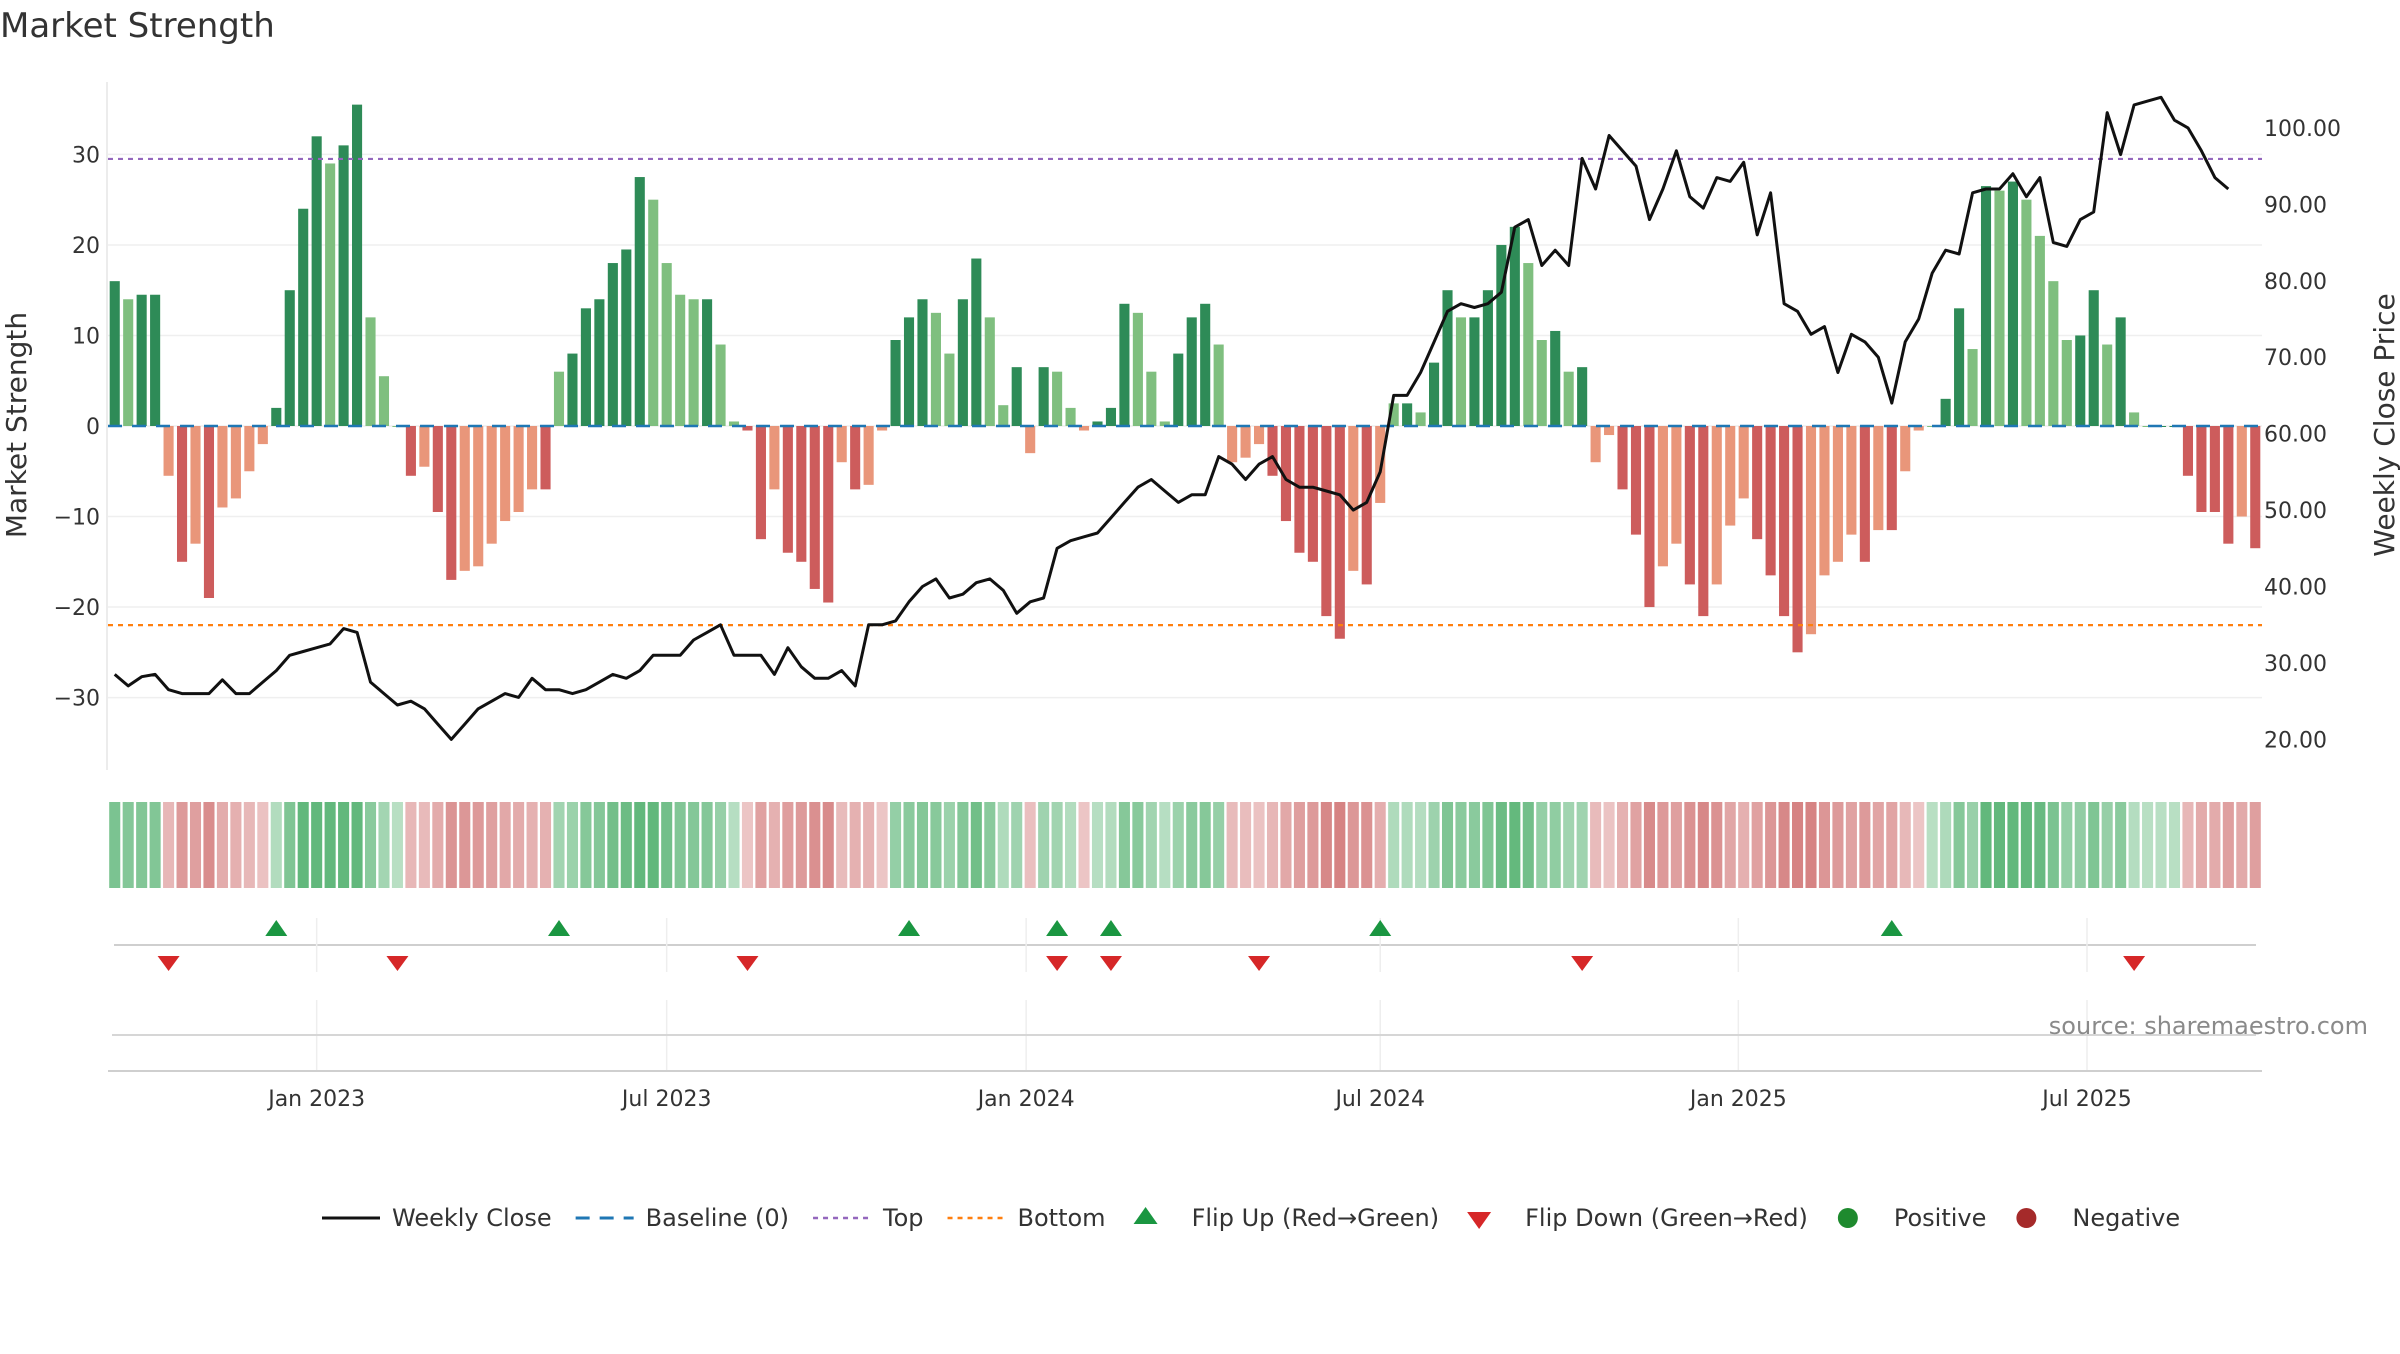  What do you see at coordinates (137, 26) in the screenshot?
I see `chart-title: Market Strength` at bounding box center [137, 26].